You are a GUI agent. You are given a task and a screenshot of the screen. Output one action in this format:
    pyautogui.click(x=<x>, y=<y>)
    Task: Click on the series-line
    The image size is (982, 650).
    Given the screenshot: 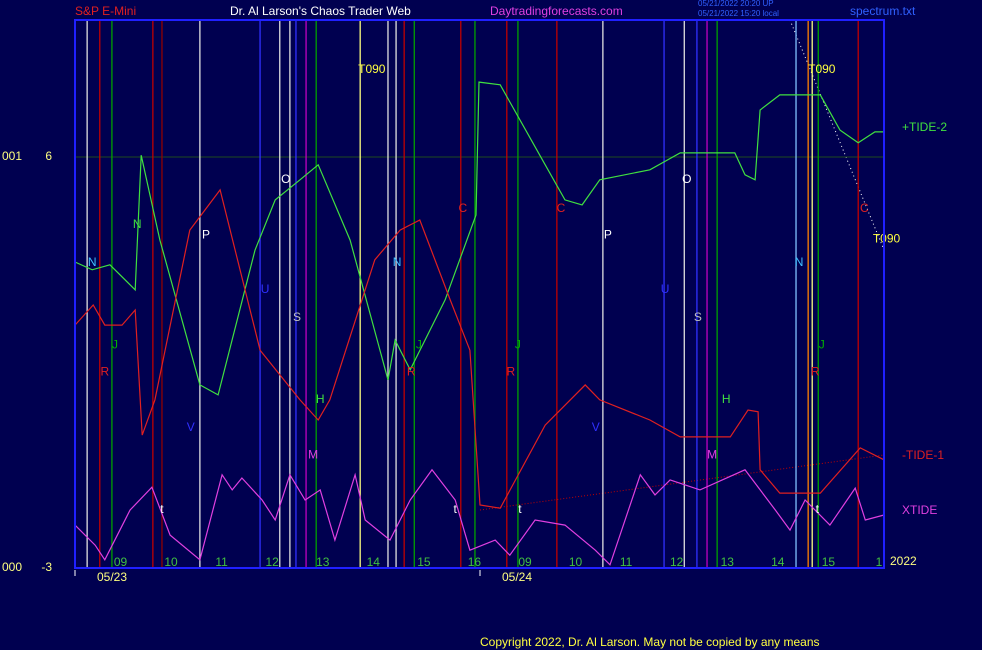 What is the action you would take?
    pyautogui.click(x=479, y=517)
    